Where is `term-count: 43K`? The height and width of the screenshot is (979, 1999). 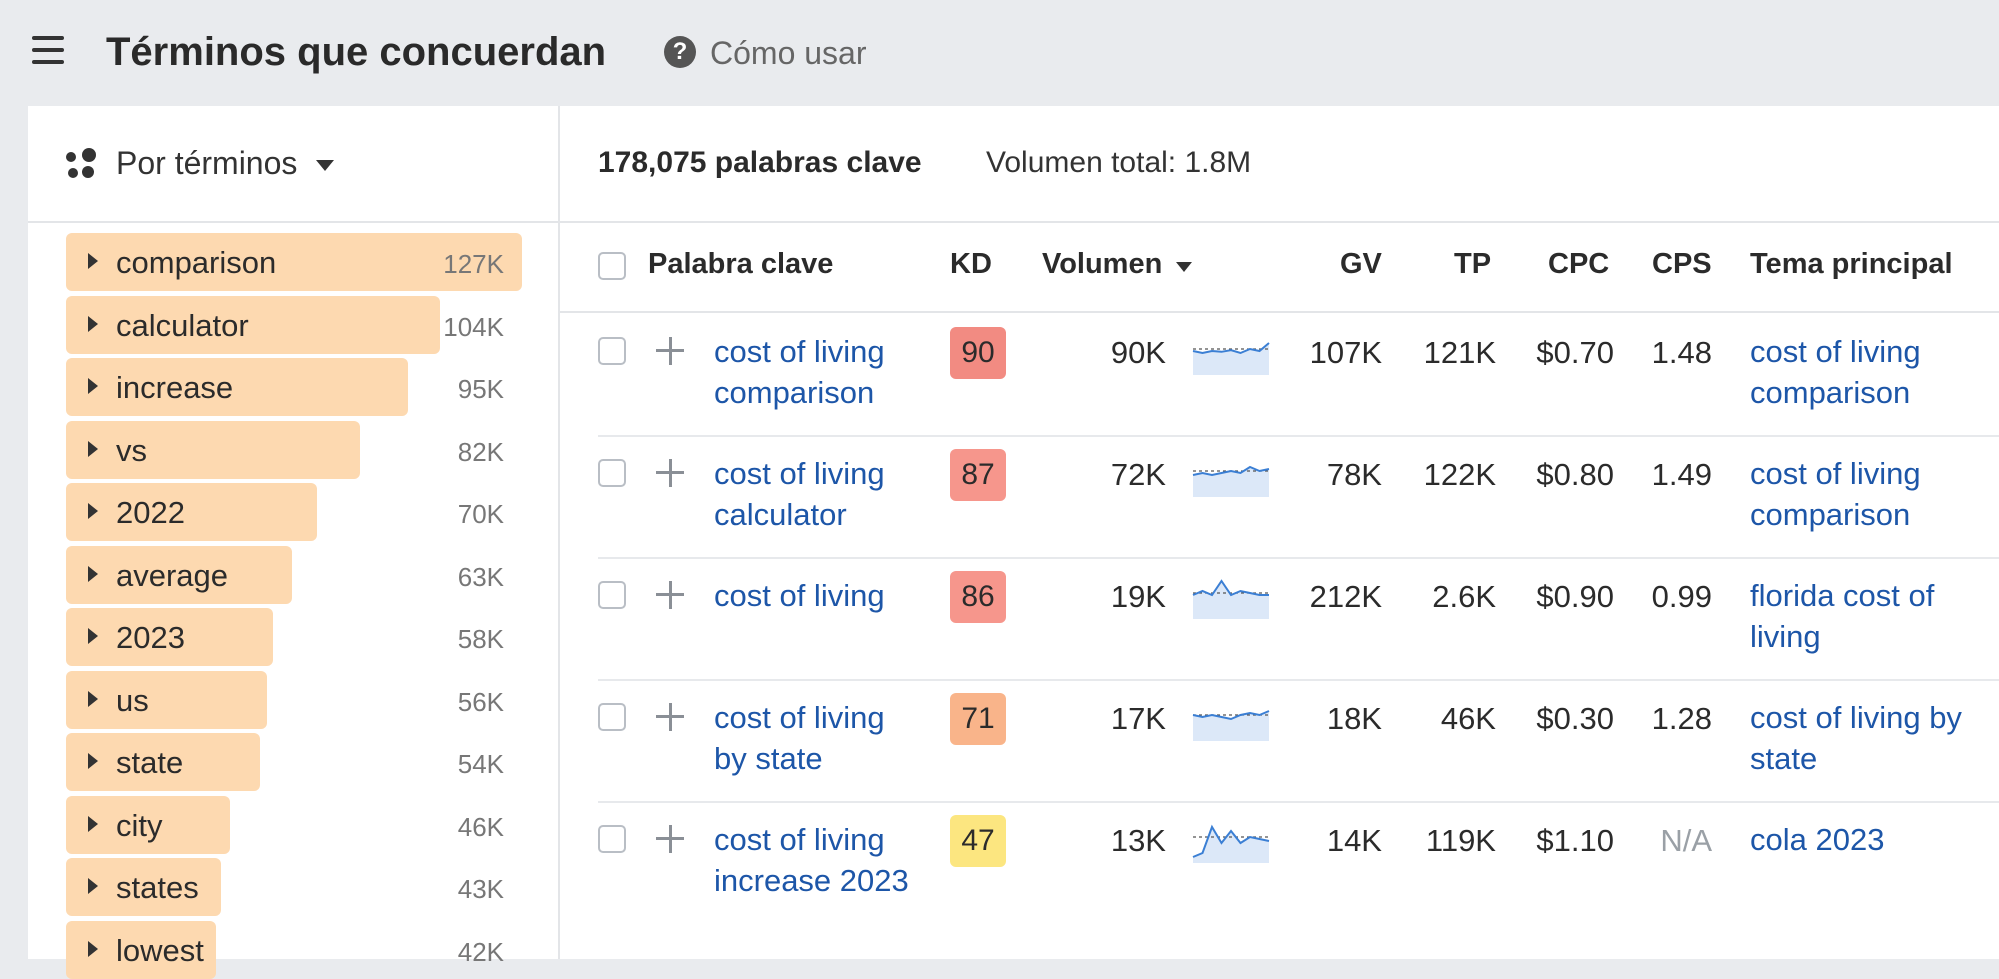 term-count: 43K is located at coordinates (480, 889).